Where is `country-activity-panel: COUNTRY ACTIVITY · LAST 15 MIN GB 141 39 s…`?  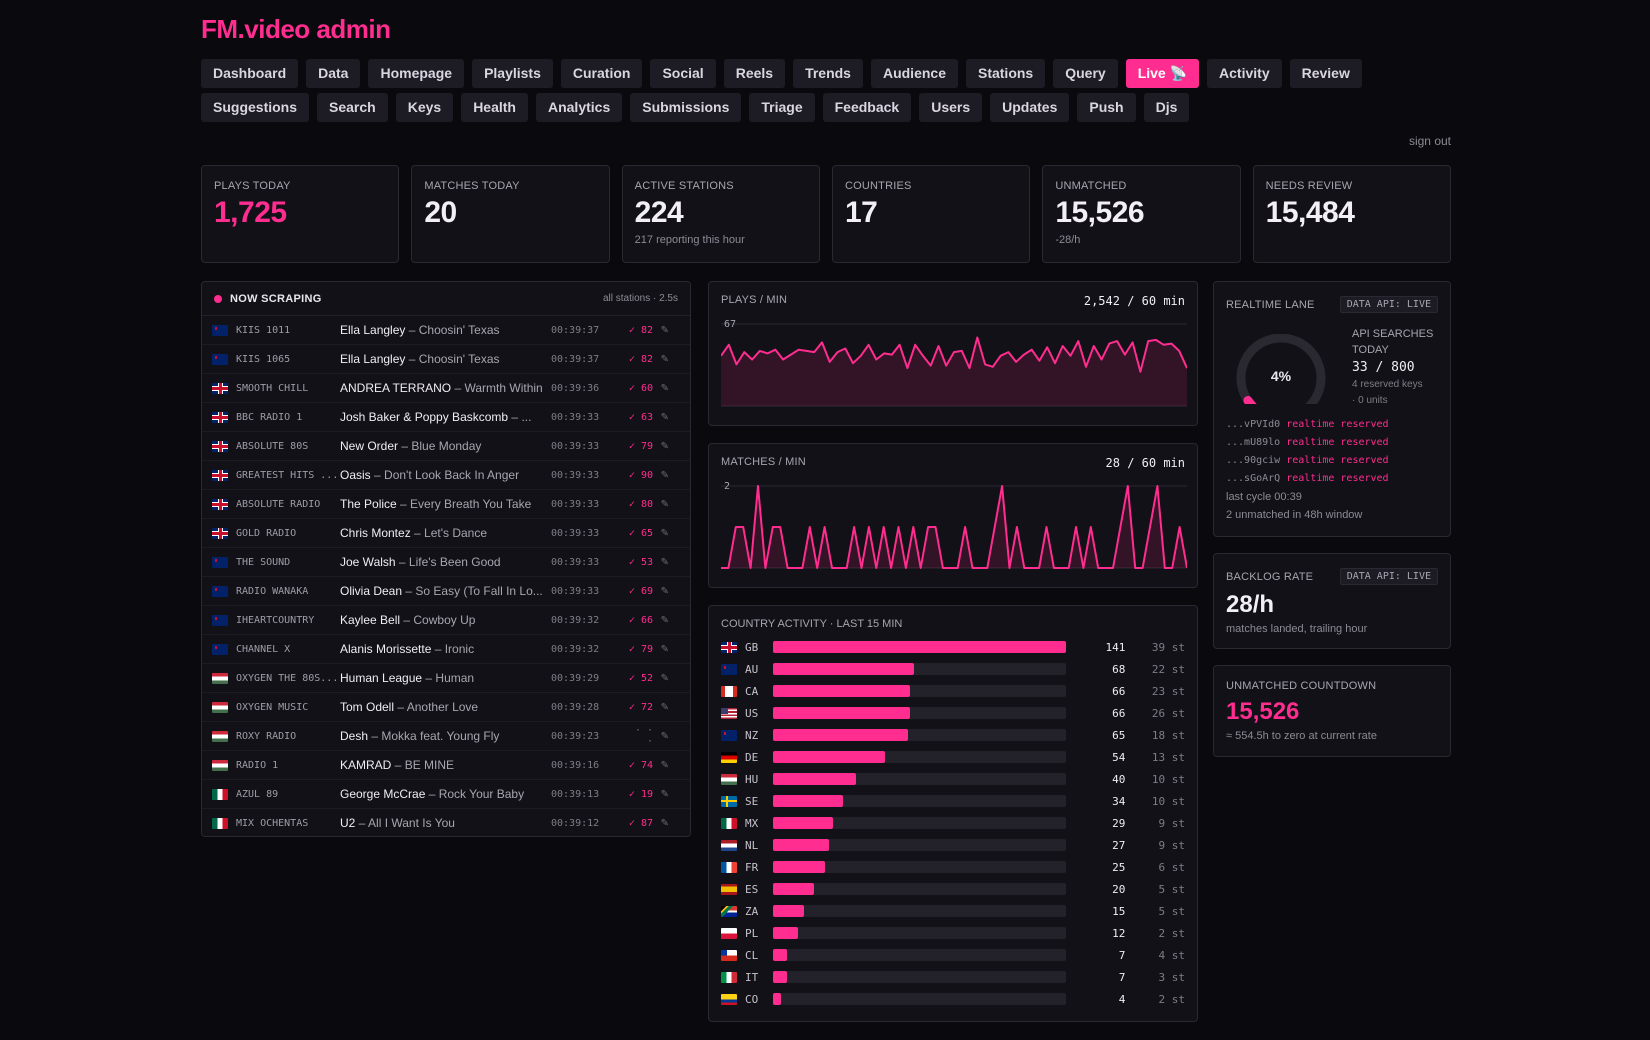
country-activity-panel: COUNTRY ACTIVITY · LAST 15 MIN GB 141 39 s… is located at coordinates (953, 813).